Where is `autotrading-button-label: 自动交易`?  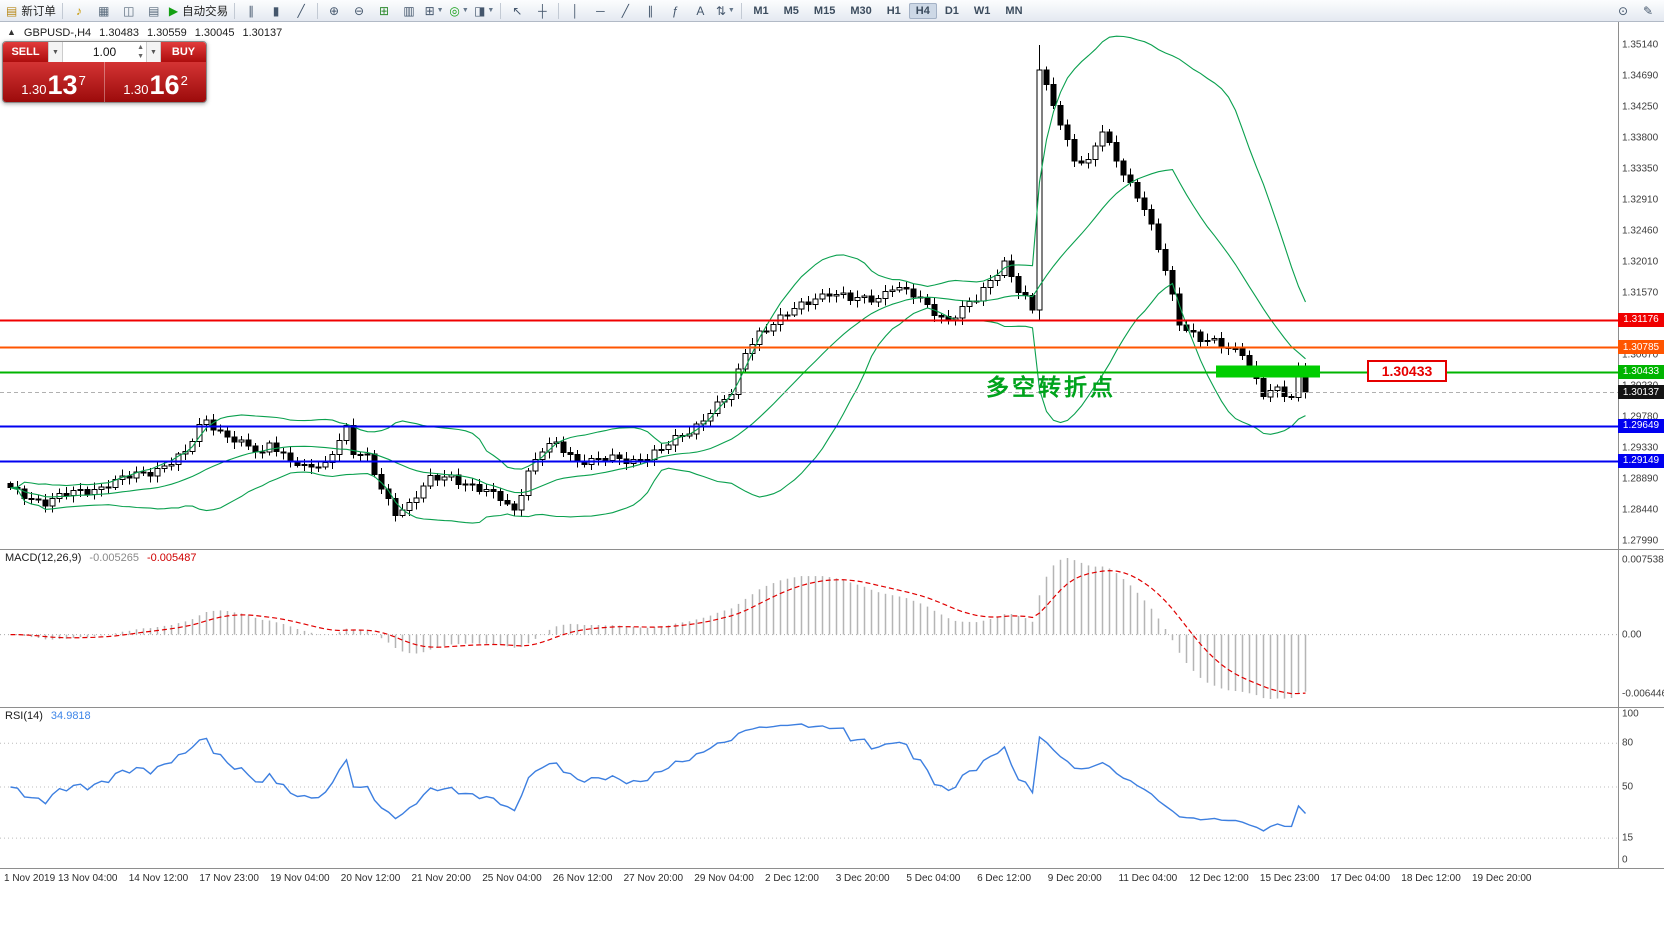 autotrading-button-label: 自动交易 is located at coordinates (205, 11).